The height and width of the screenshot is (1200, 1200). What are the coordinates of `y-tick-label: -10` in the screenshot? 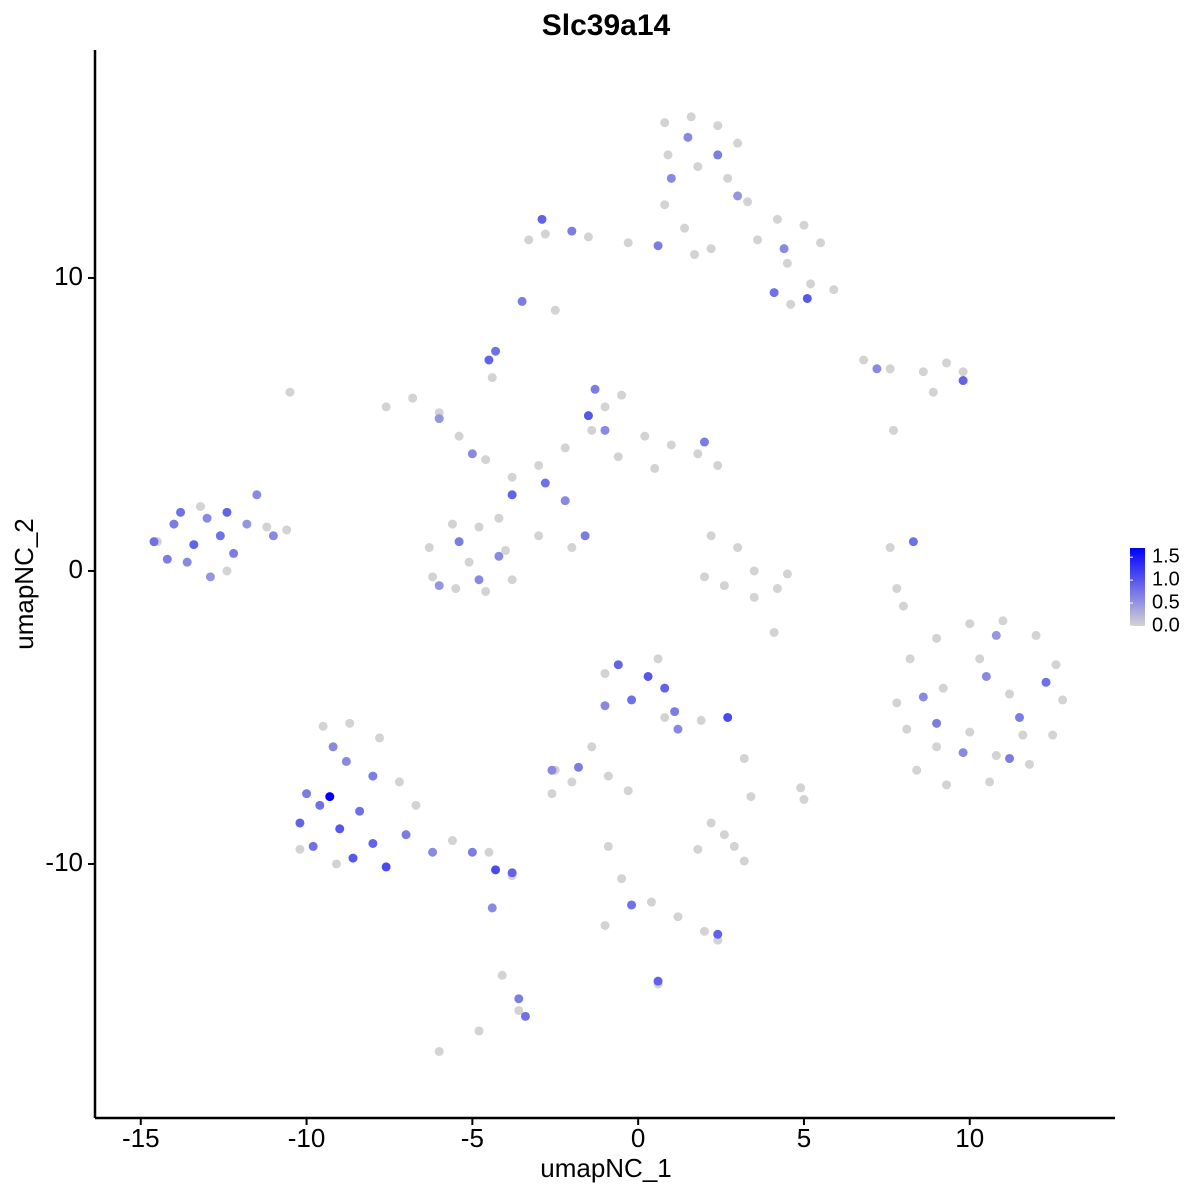 It's located at (64, 862).